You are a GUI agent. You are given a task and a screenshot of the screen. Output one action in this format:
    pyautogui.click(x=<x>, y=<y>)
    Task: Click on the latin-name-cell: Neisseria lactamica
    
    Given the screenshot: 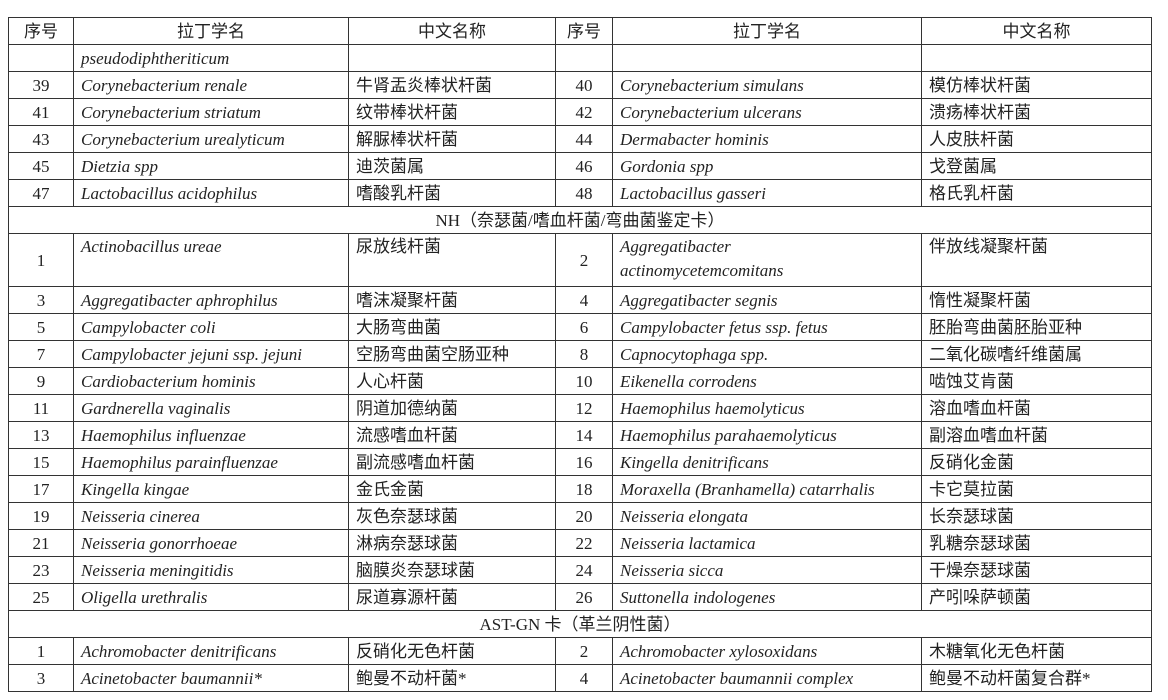 What is the action you would take?
    pyautogui.click(x=767, y=543)
    